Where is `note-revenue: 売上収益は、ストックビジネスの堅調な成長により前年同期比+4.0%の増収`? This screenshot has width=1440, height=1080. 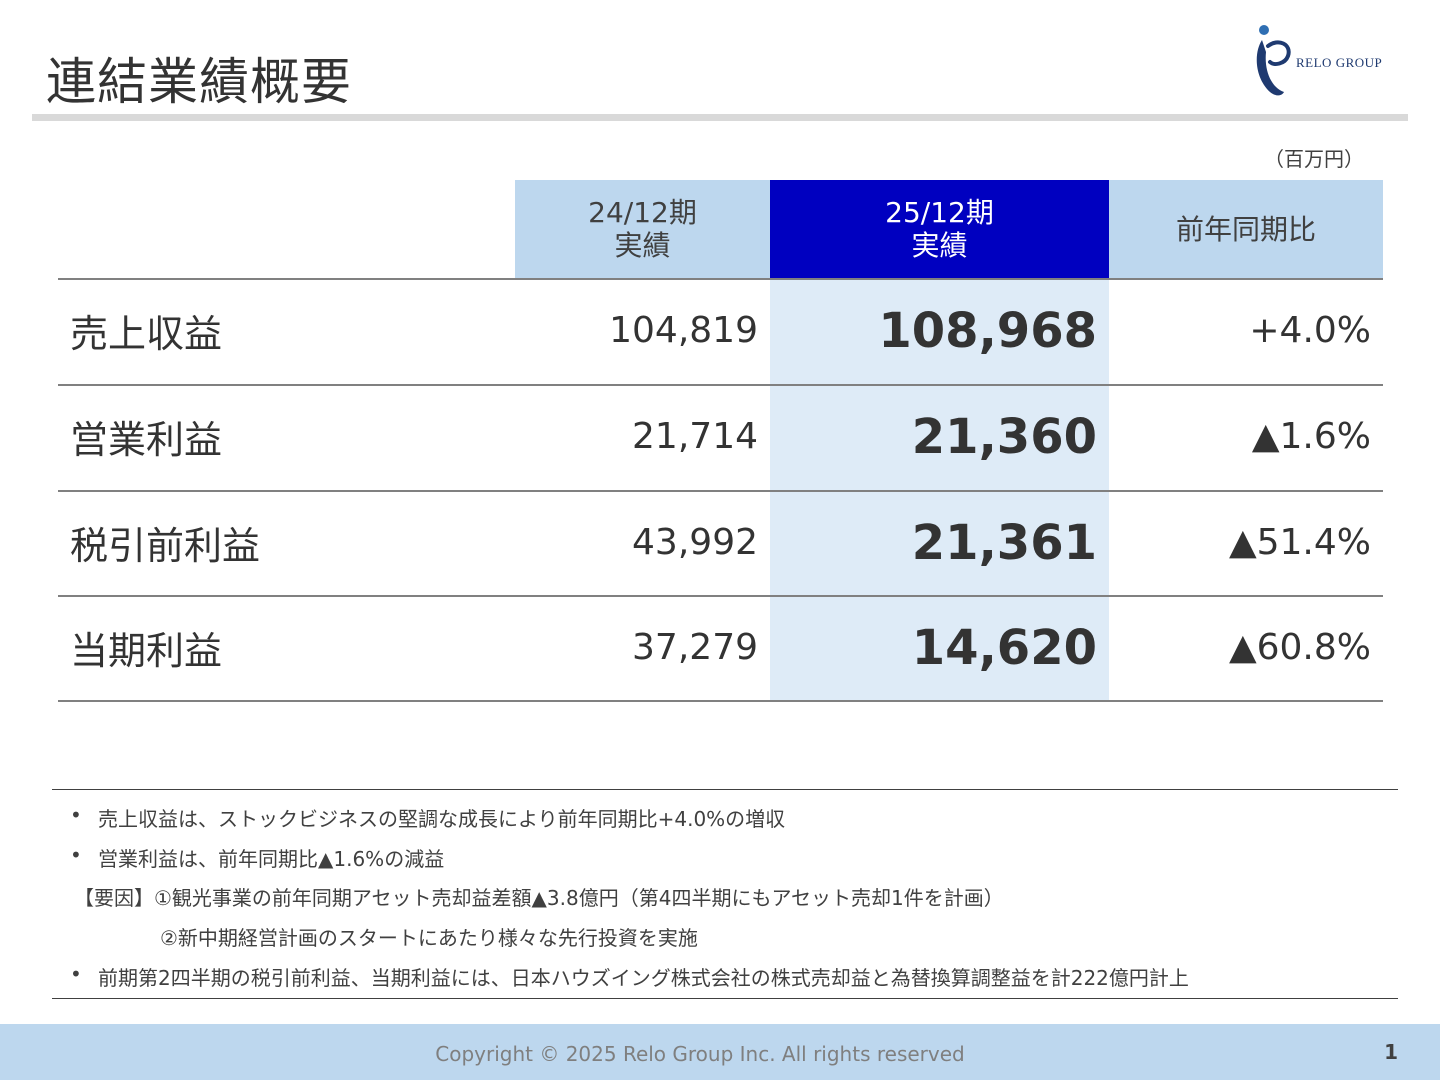
note-revenue: 売上収益は、ストックビジネスの堅調な成長により前年同期比+4.0%の増収 is located at coordinates (442, 819).